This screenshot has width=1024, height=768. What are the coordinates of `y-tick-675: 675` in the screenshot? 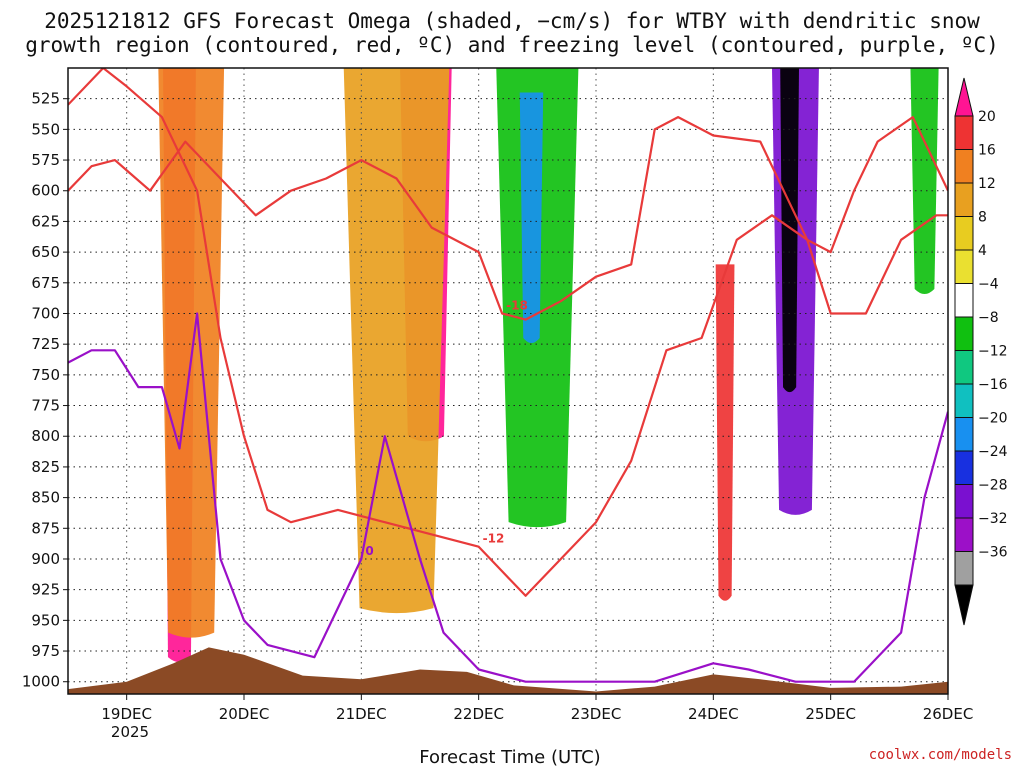 It's located at (45, 283).